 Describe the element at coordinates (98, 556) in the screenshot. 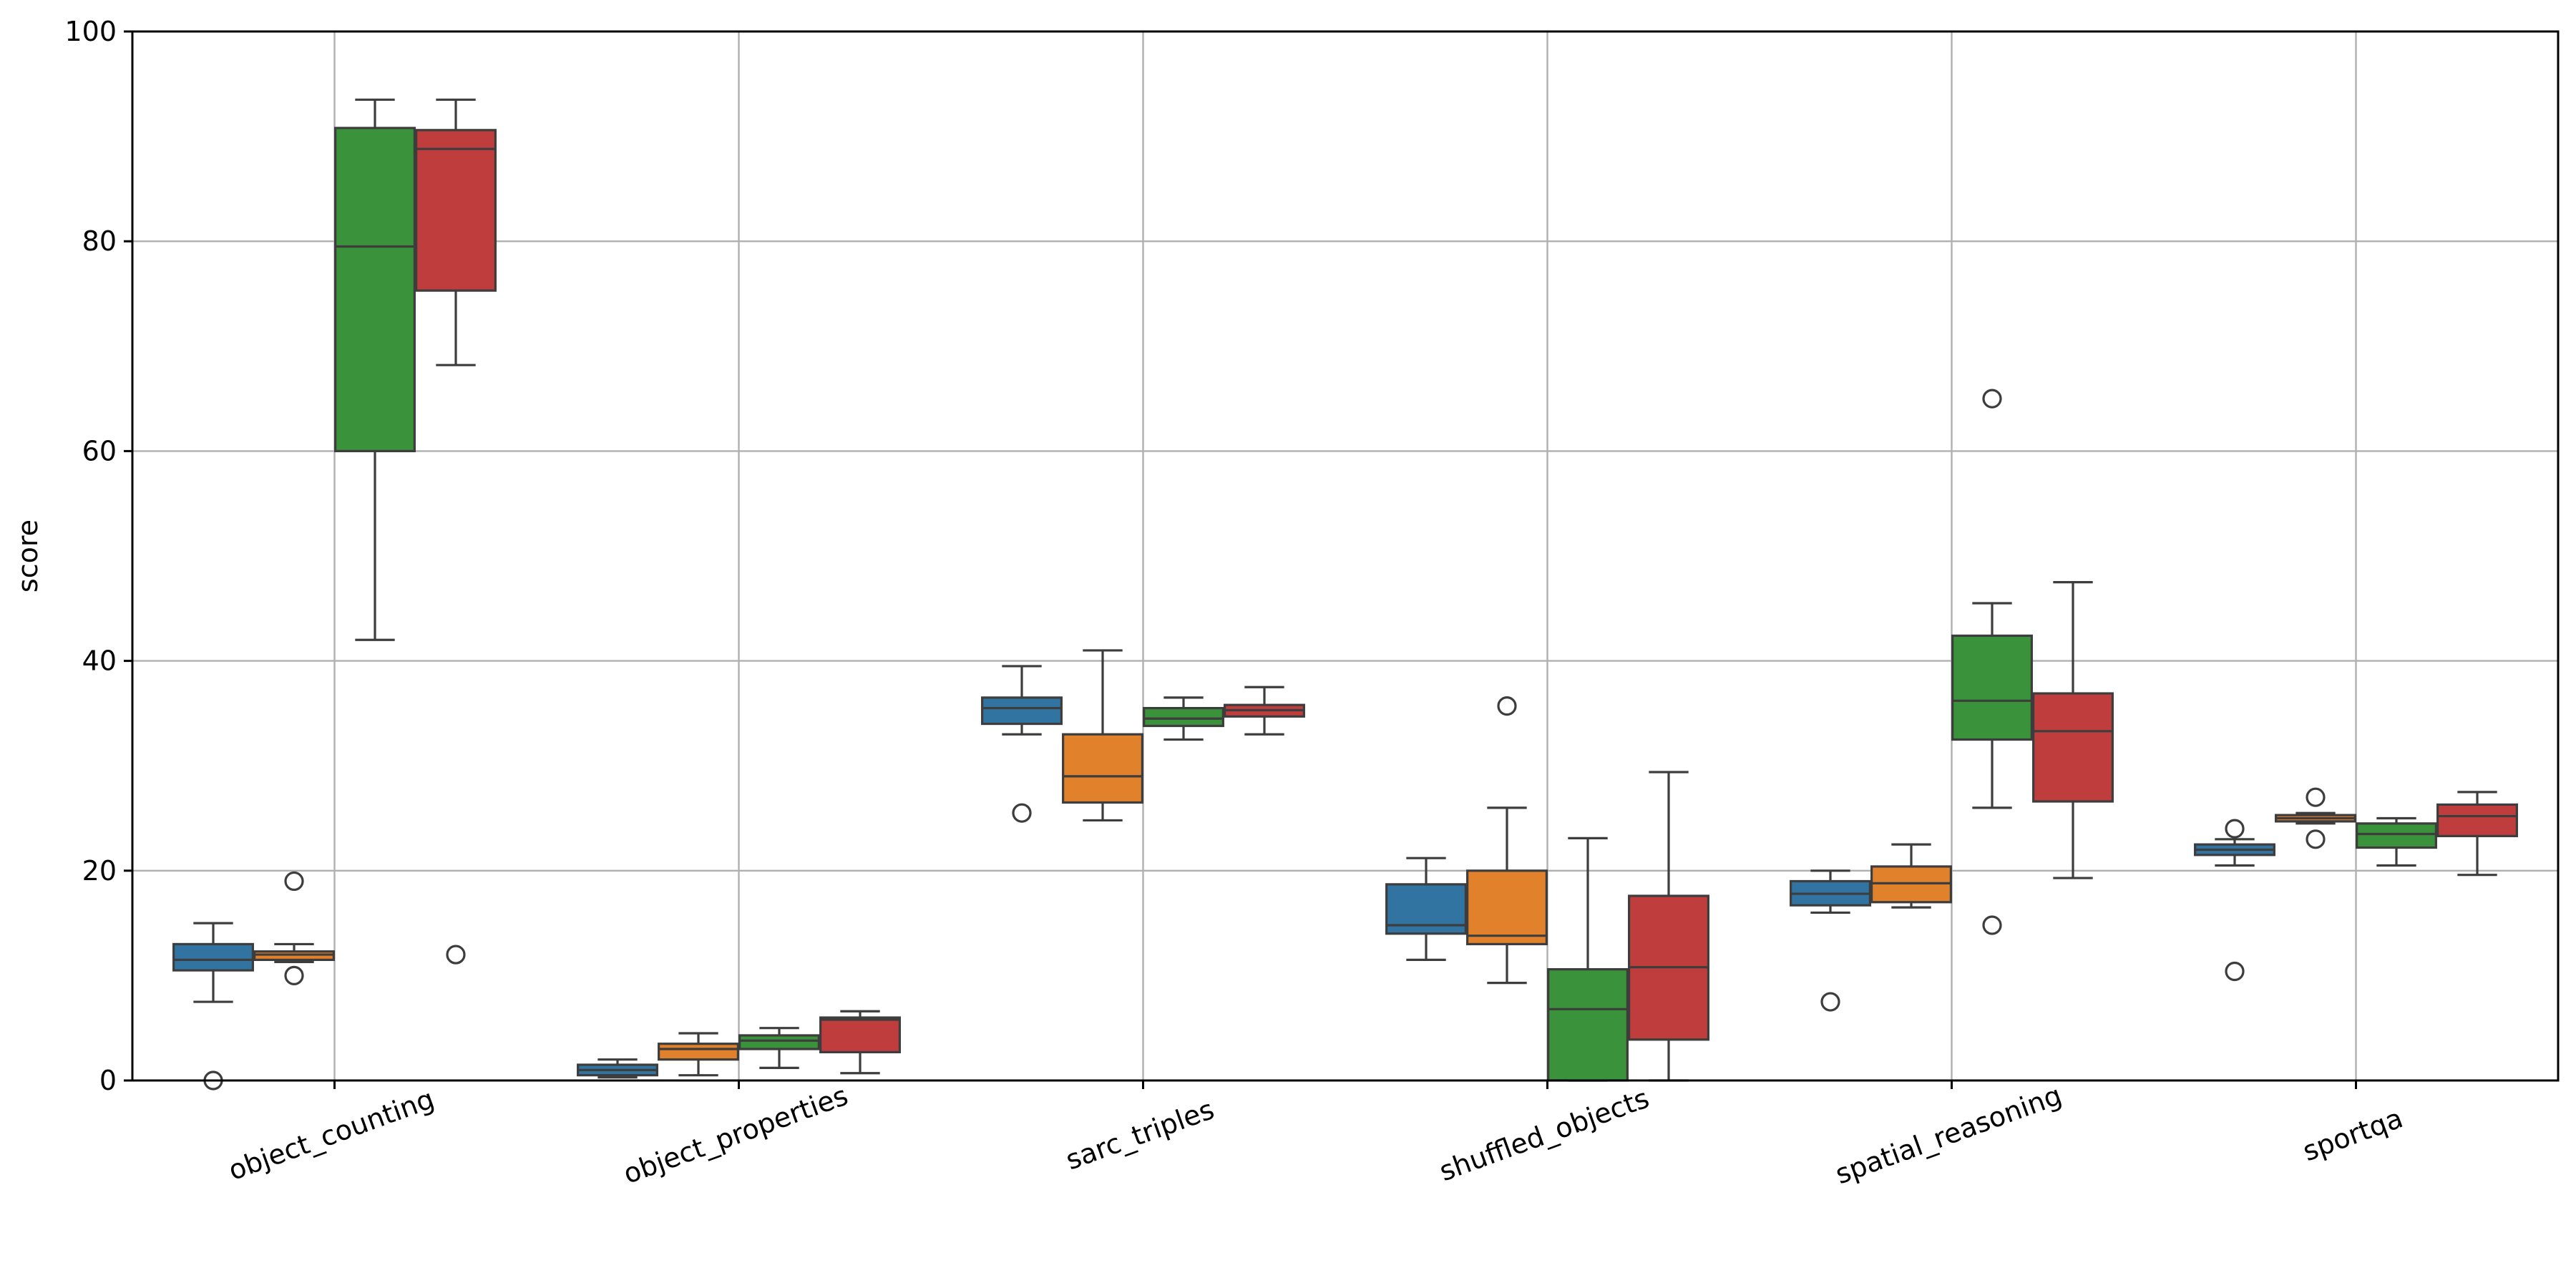

I see `y-axis: 0 20 40 60 80 100` at that location.